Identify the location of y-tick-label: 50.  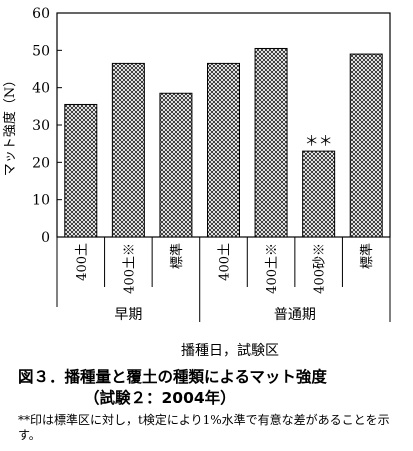
(41, 51).